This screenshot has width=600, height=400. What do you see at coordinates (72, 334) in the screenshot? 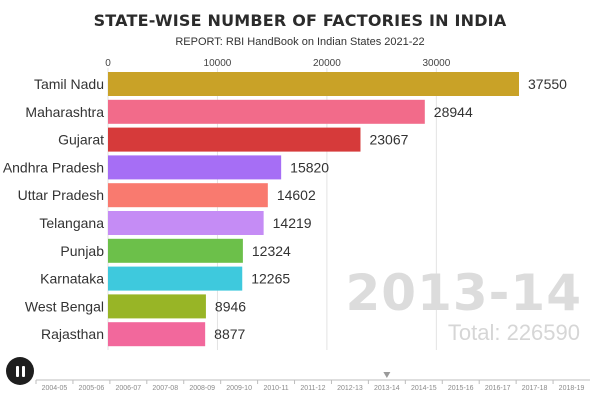
I see `category-label: Rajasthan` at bounding box center [72, 334].